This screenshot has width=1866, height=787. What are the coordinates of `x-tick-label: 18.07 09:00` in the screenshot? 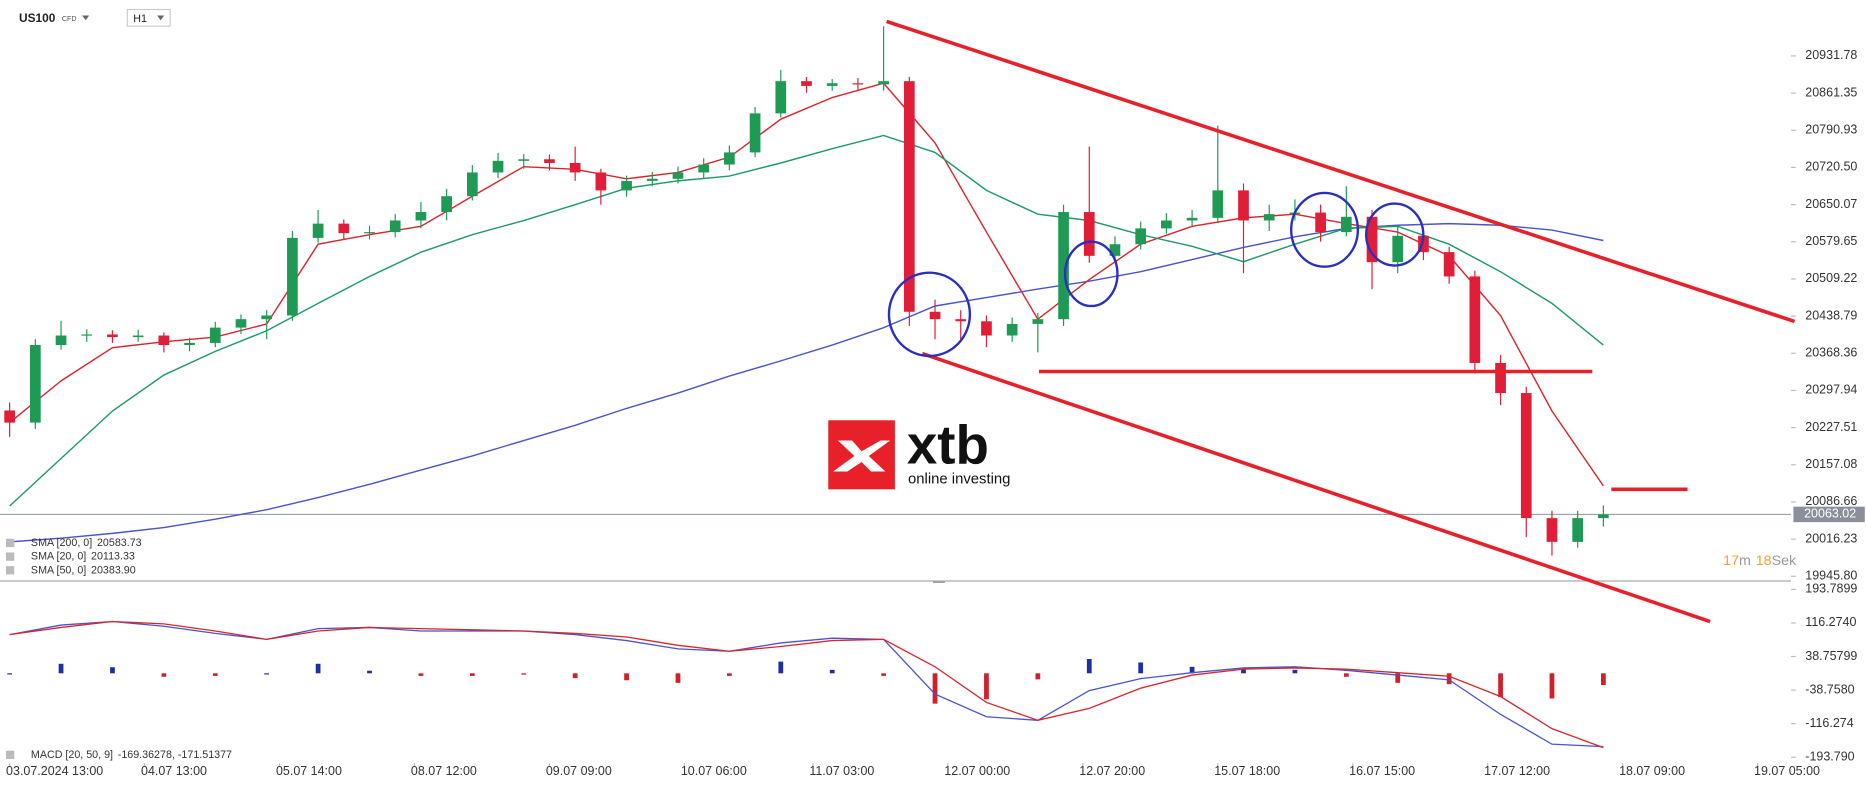 It's located at (1652, 771).